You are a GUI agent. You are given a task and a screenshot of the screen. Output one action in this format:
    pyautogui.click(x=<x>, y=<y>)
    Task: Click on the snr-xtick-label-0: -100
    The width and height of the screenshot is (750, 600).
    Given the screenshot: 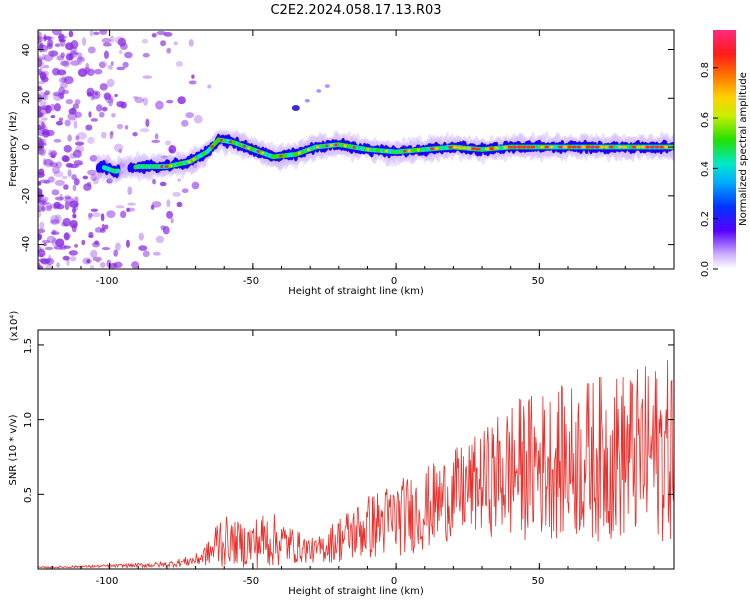 What is the action you would take?
    pyautogui.click(x=107, y=581)
    